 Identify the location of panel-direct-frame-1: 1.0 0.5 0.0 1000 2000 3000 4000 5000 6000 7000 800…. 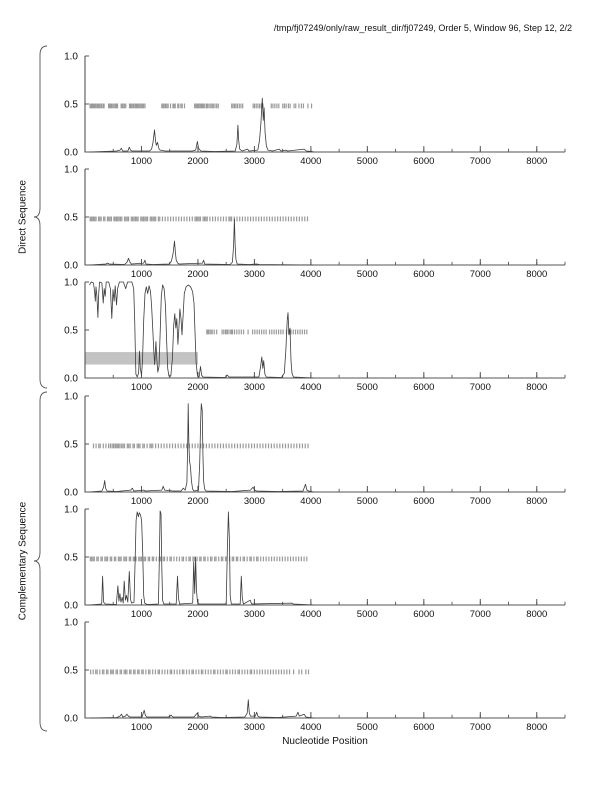
(315, 109).